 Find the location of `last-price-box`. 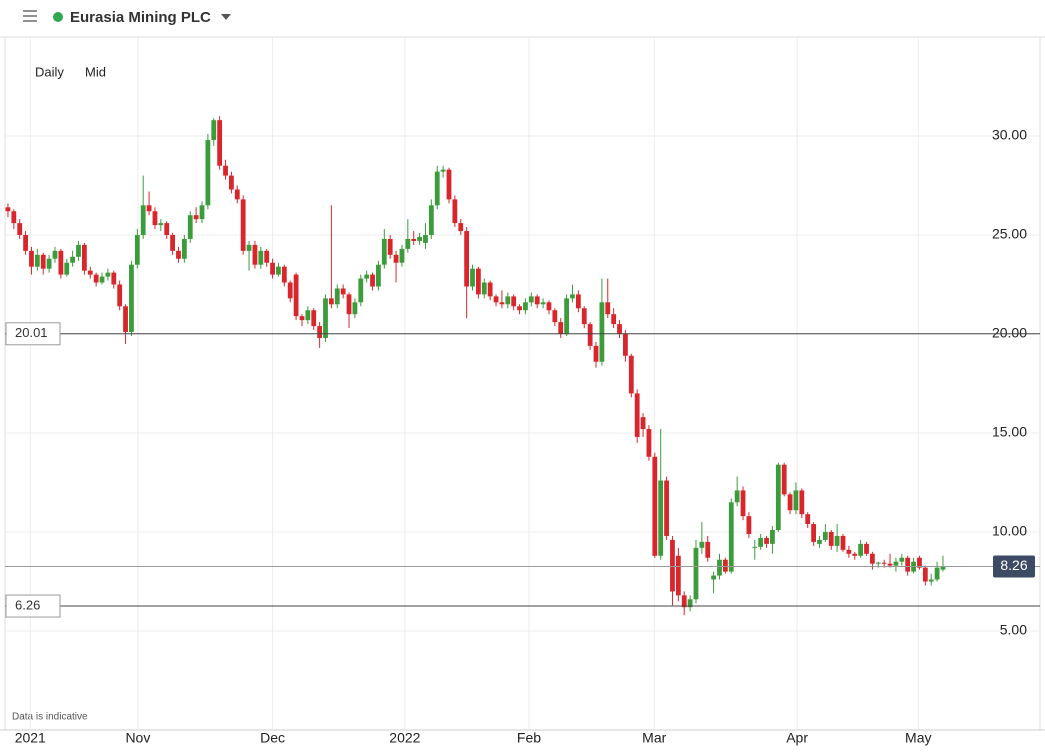

last-price-box is located at coordinates (1014, 566).